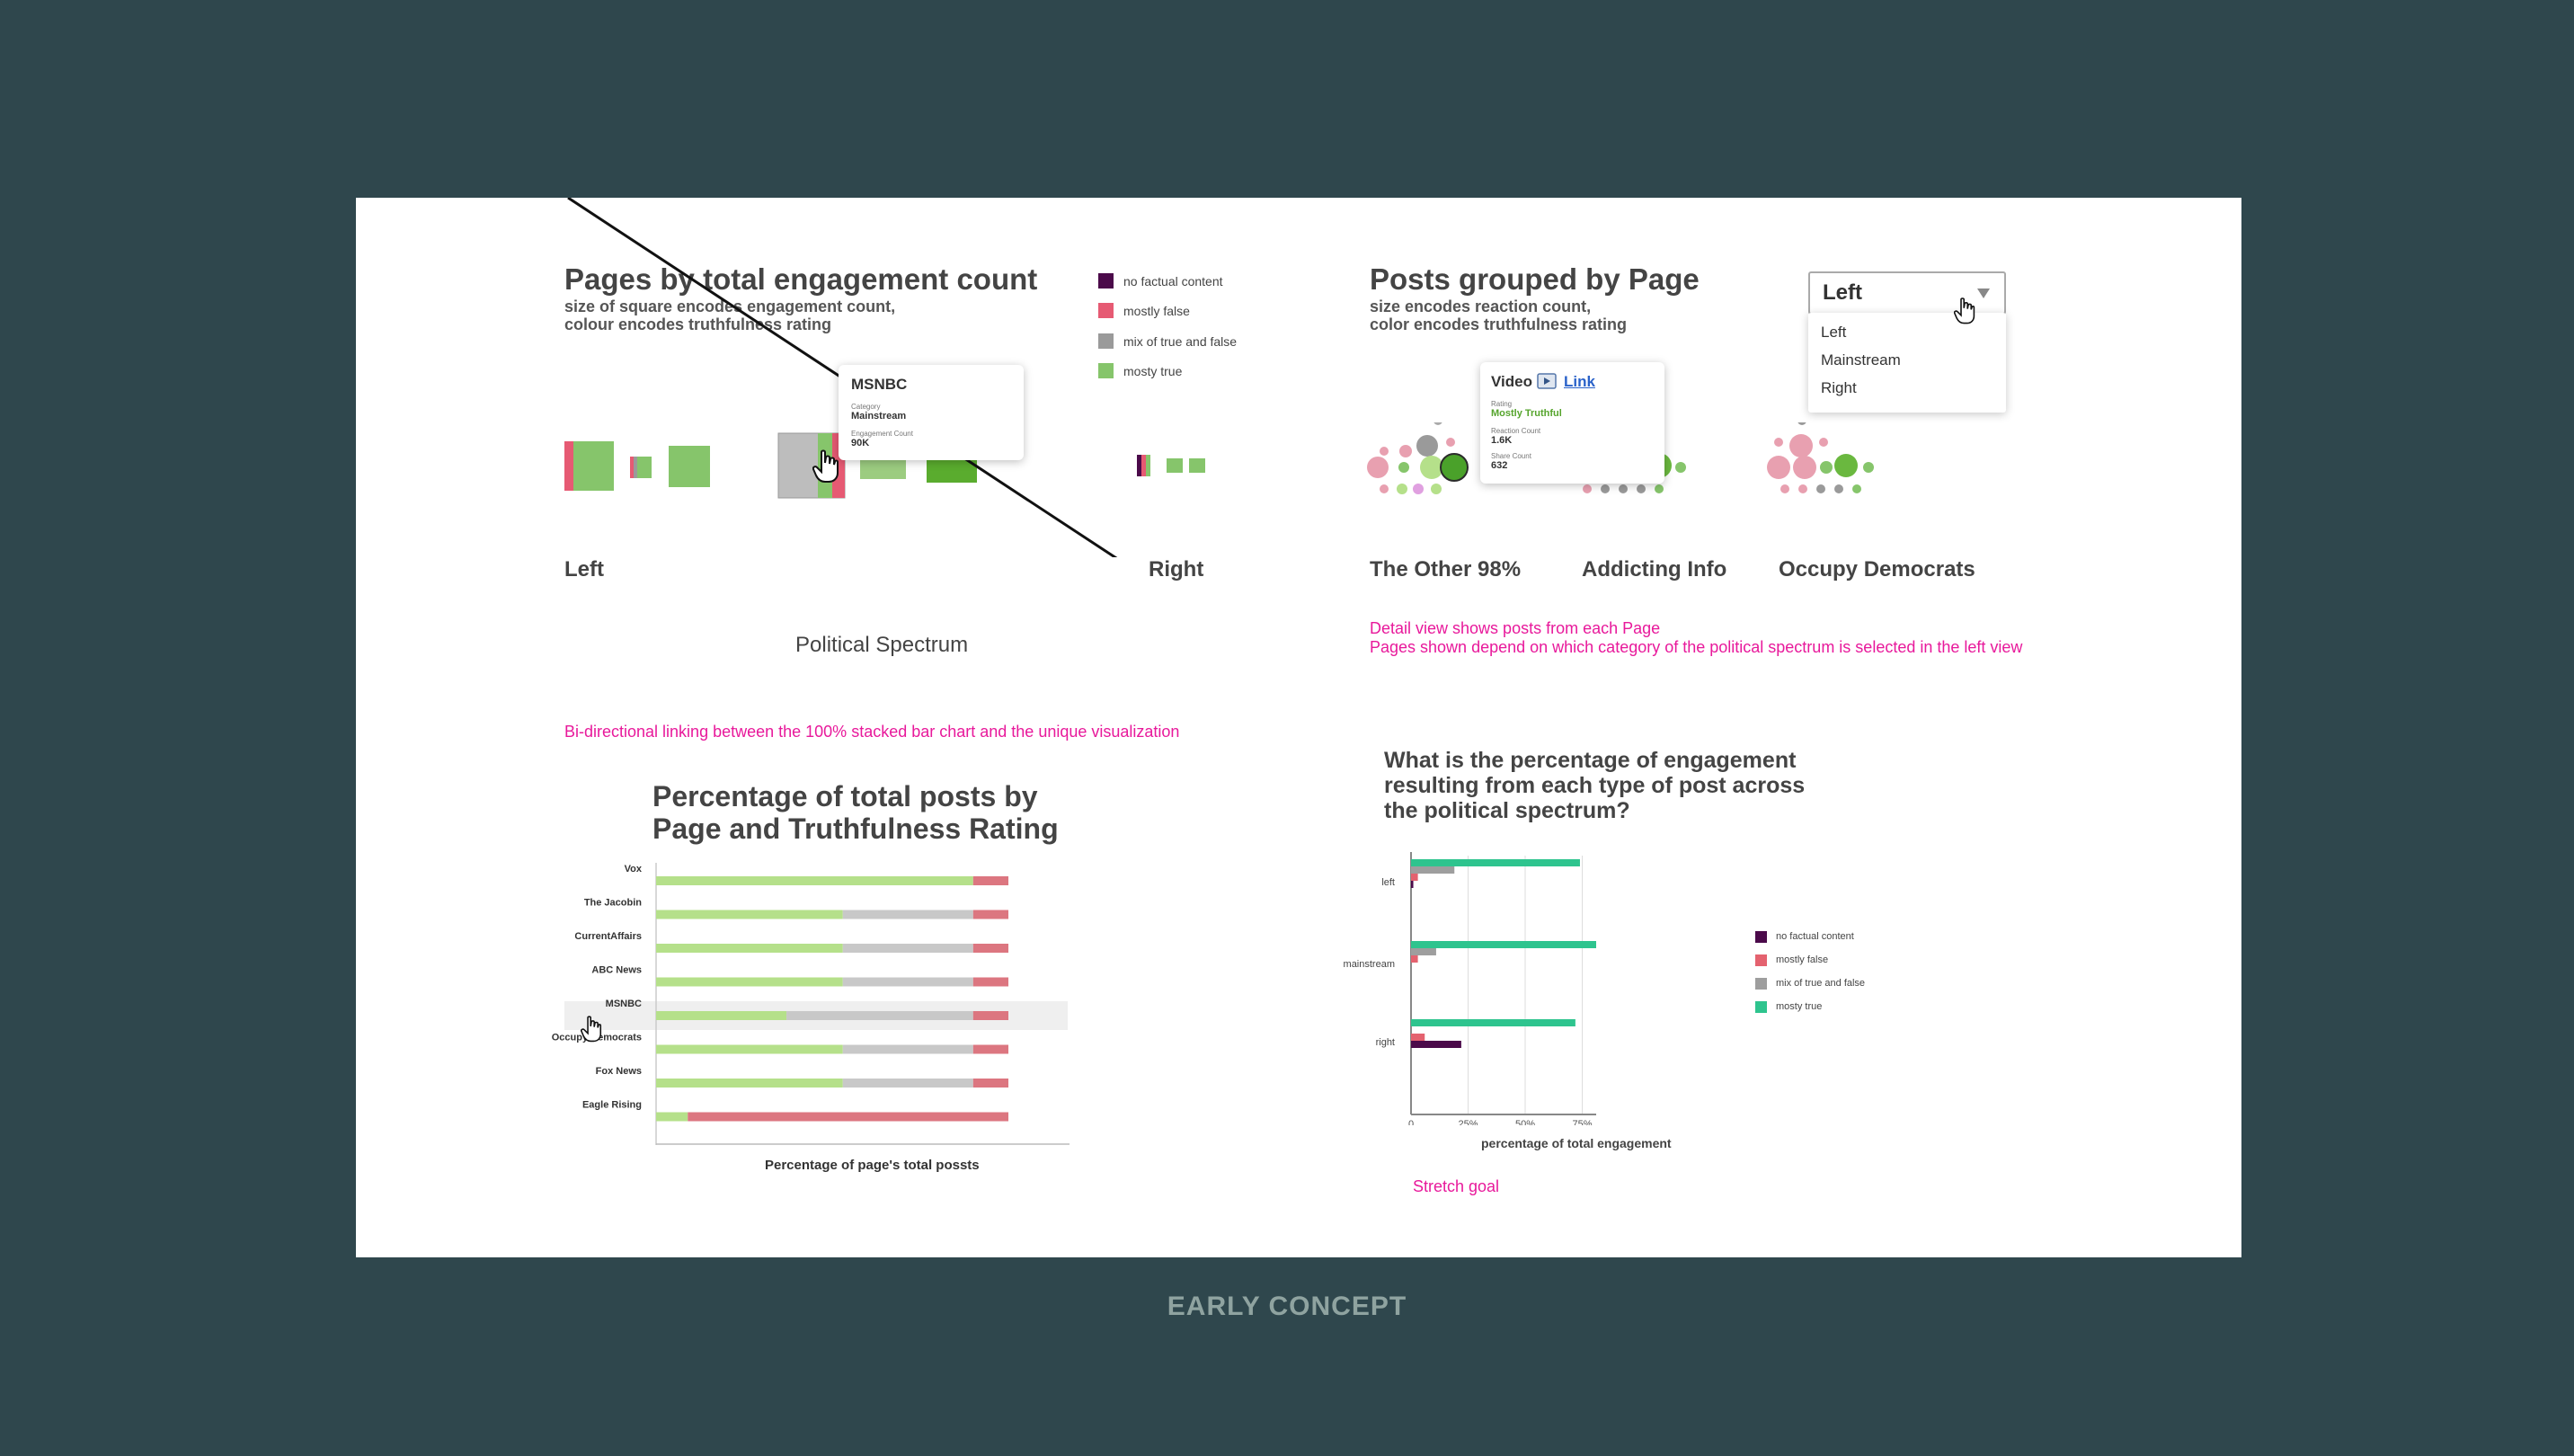  Describe the element at coordinates (619, 1071) in the screenshot. I see `stacked-category-label: Fox News` at that location.